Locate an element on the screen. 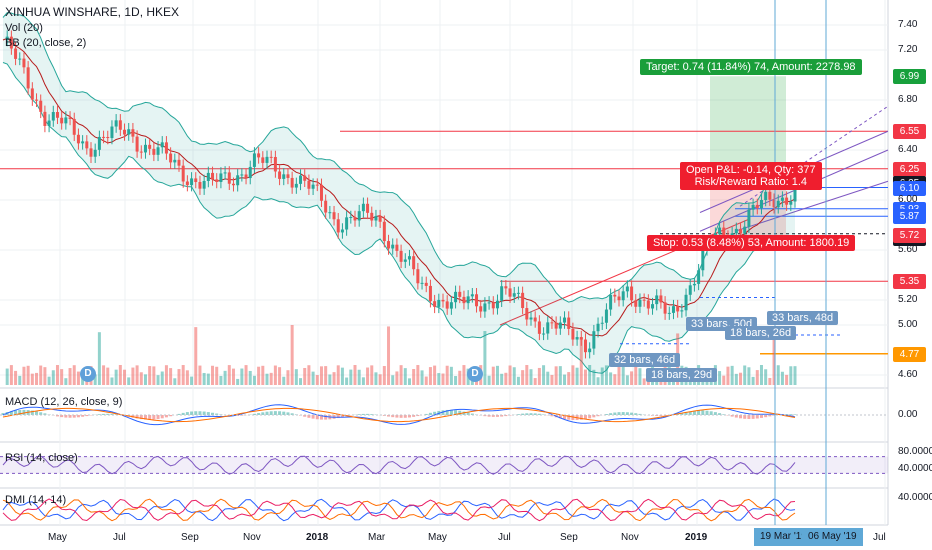 The width and height of the screenshot is (932, 550). bar-count-label: 32 bars, 46d is located at coordinates (645, 360).